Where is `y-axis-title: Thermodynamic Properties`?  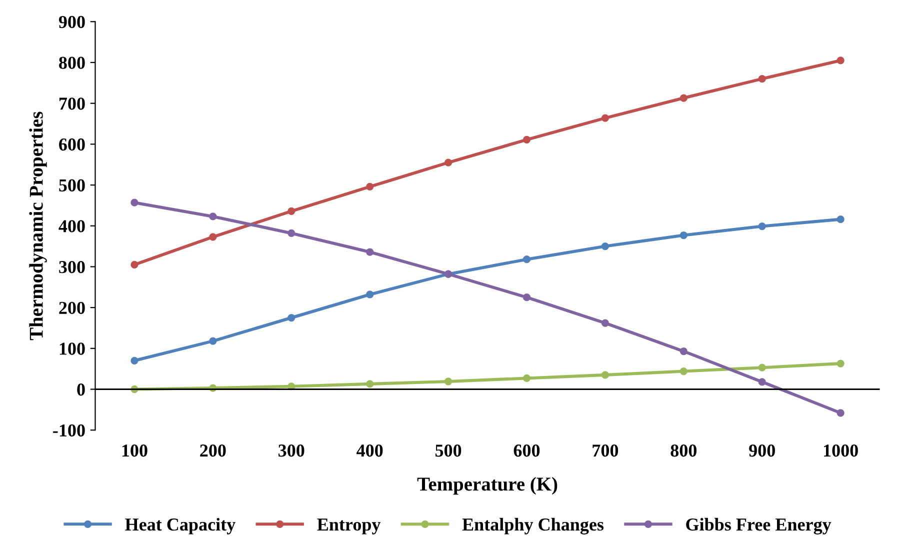 y-axis-title: Thermodynamic Properties is located at coordinates (38, 226).